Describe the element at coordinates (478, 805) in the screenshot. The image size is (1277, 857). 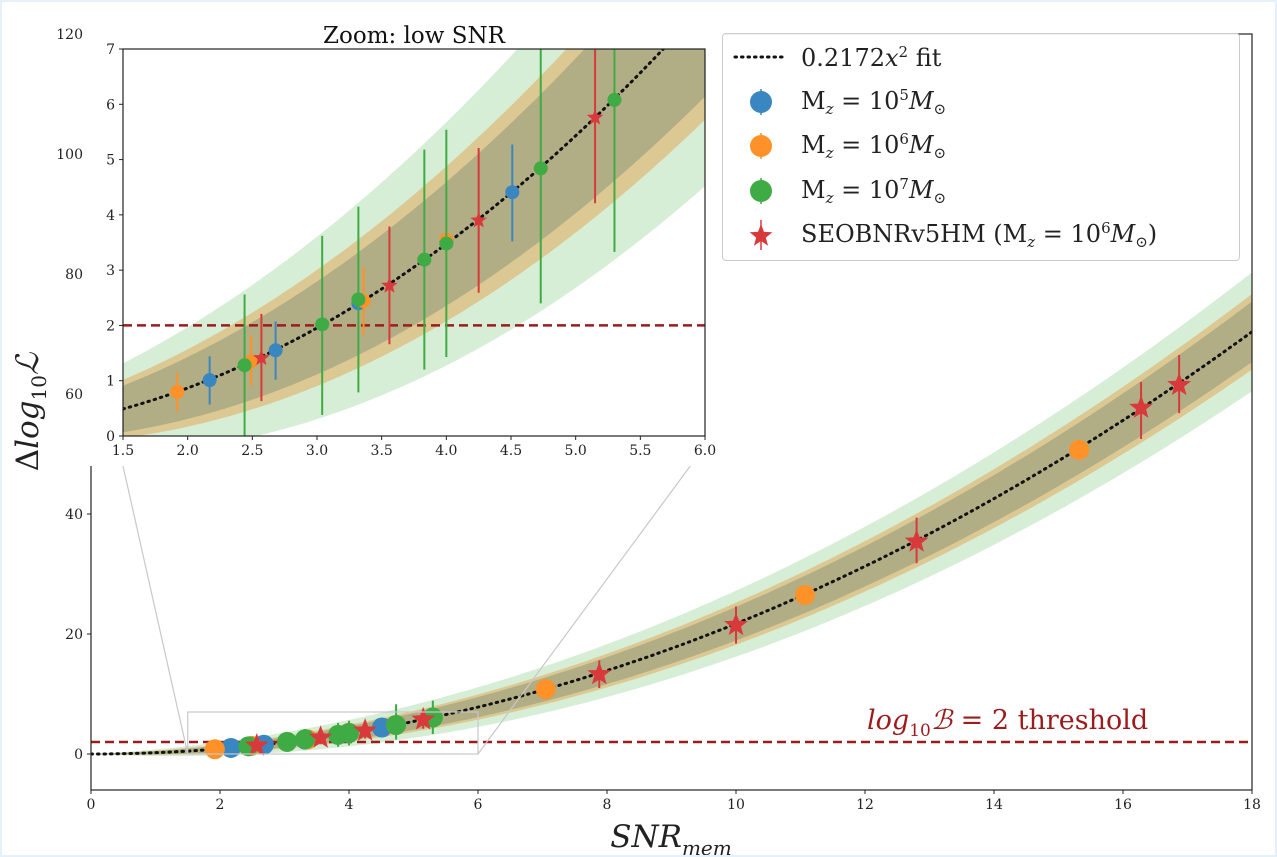
I see `main-xtick-label: 6` at that location.